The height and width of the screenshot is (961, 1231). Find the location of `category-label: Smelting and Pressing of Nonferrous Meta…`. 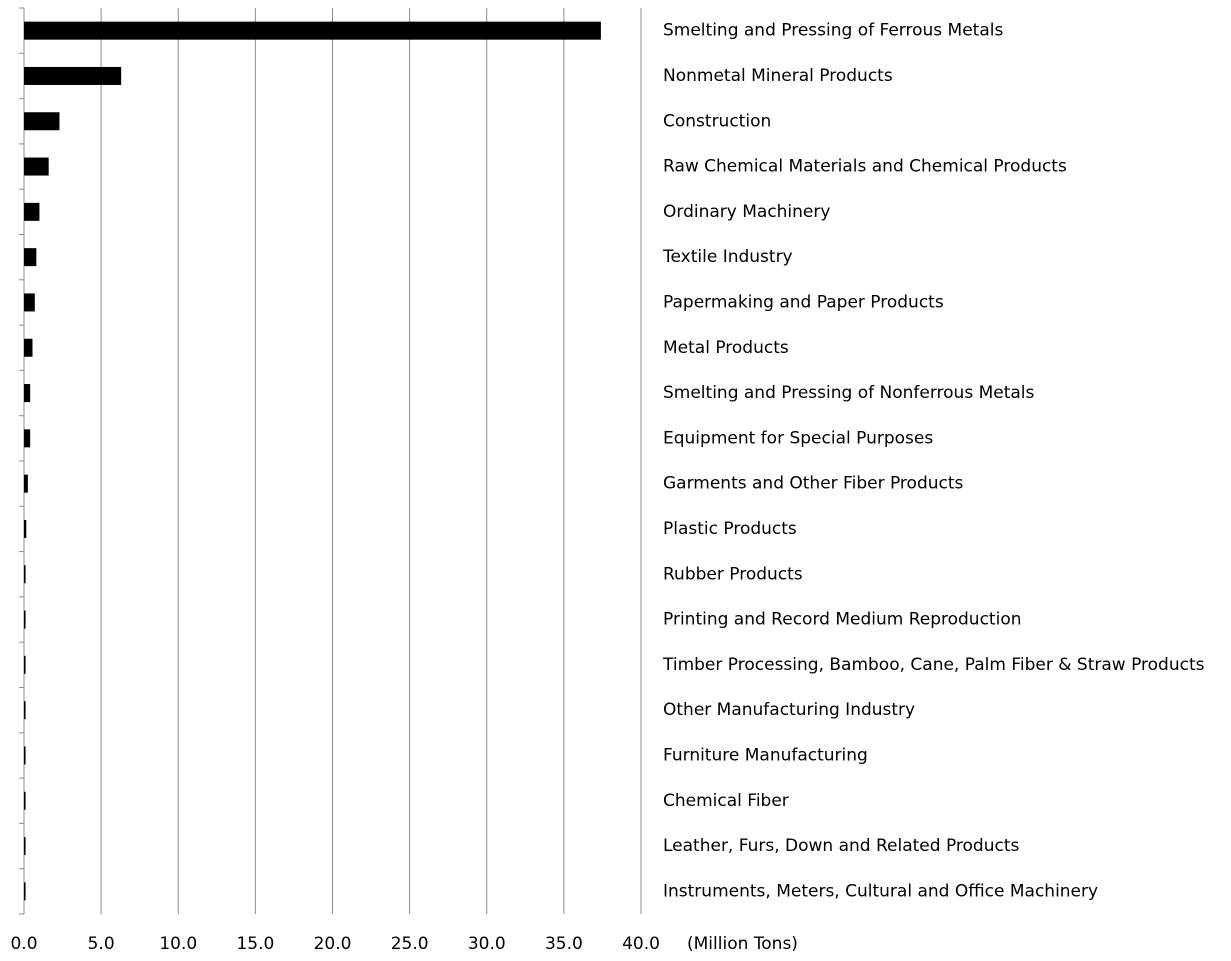

category-label: Smelting and Pressing of Nonferrous Meta… is located at coordinates (849, 393).